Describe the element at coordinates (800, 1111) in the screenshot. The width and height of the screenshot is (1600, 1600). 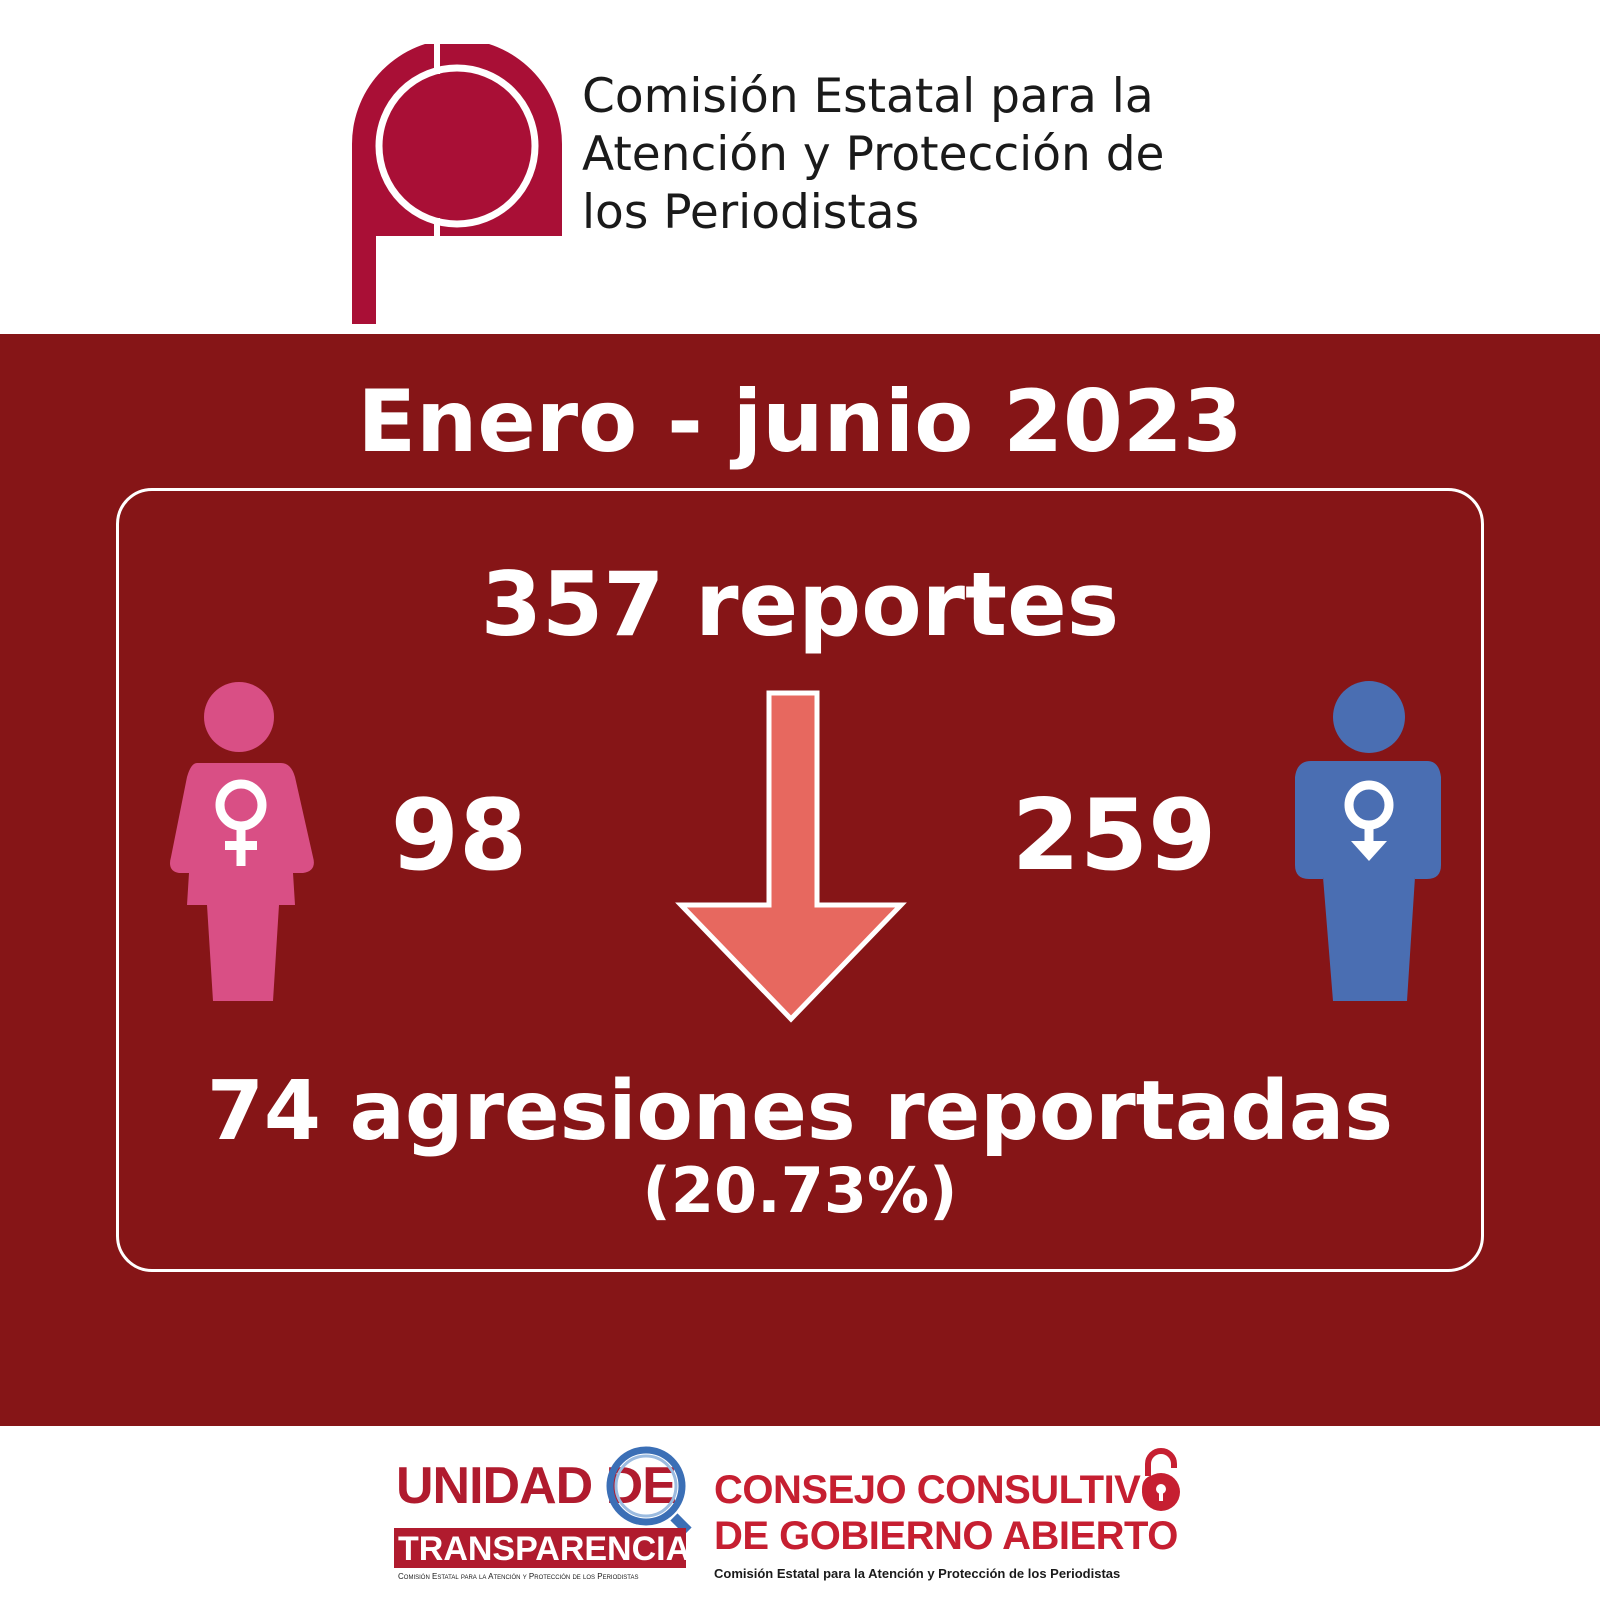
I see `aggressions-reported: 74 agresiones reportadas` at that location.